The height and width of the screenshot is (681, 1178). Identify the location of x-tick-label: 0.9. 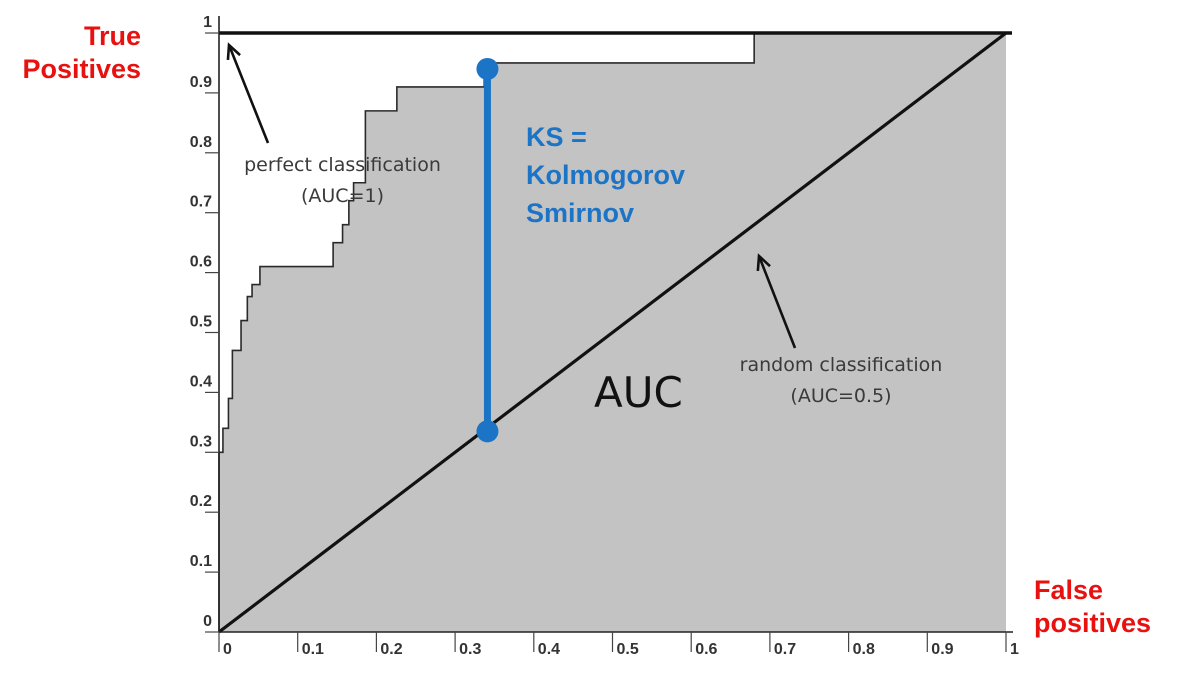
(942, 649).